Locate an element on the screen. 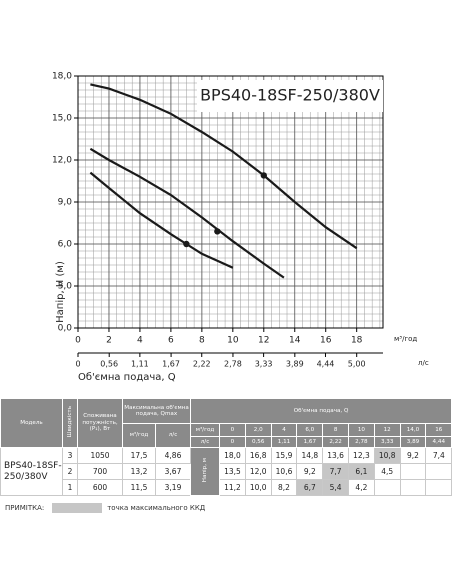  header-cell-text: 3,89 is located at coordinates (413, 441).